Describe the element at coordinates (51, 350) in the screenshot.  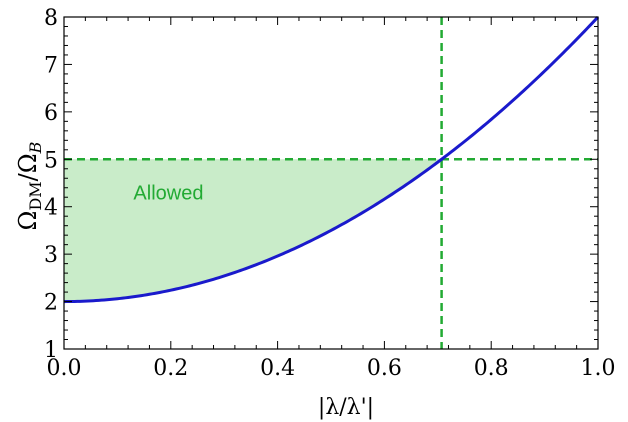
I see `y-tick-label: 1` at that location.